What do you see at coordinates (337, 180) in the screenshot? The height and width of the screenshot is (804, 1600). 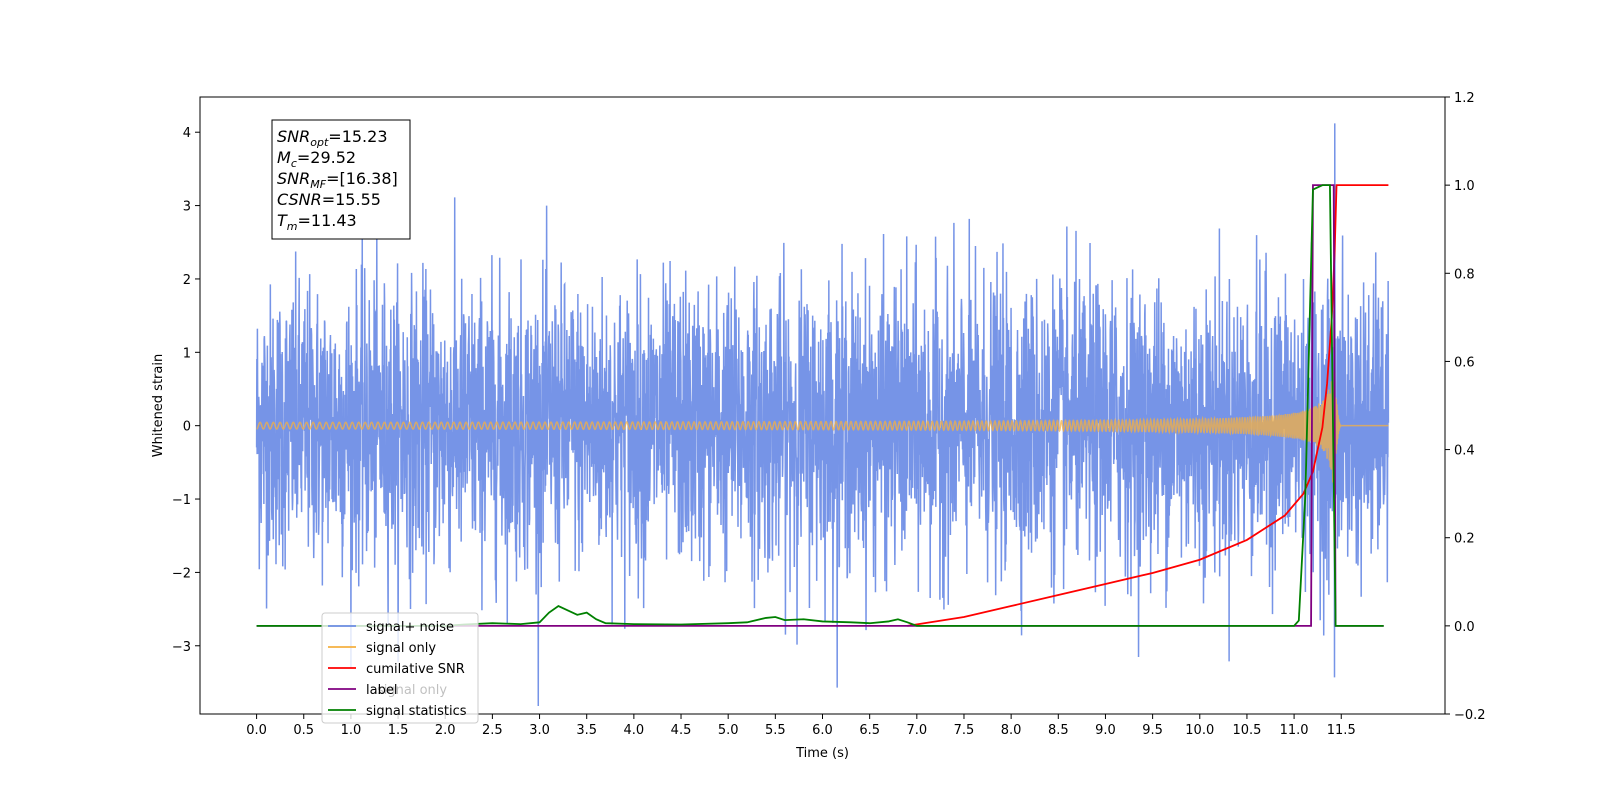 I see `annotation-line: SNRMF=[16.38]` at bounding box center [337, 180].